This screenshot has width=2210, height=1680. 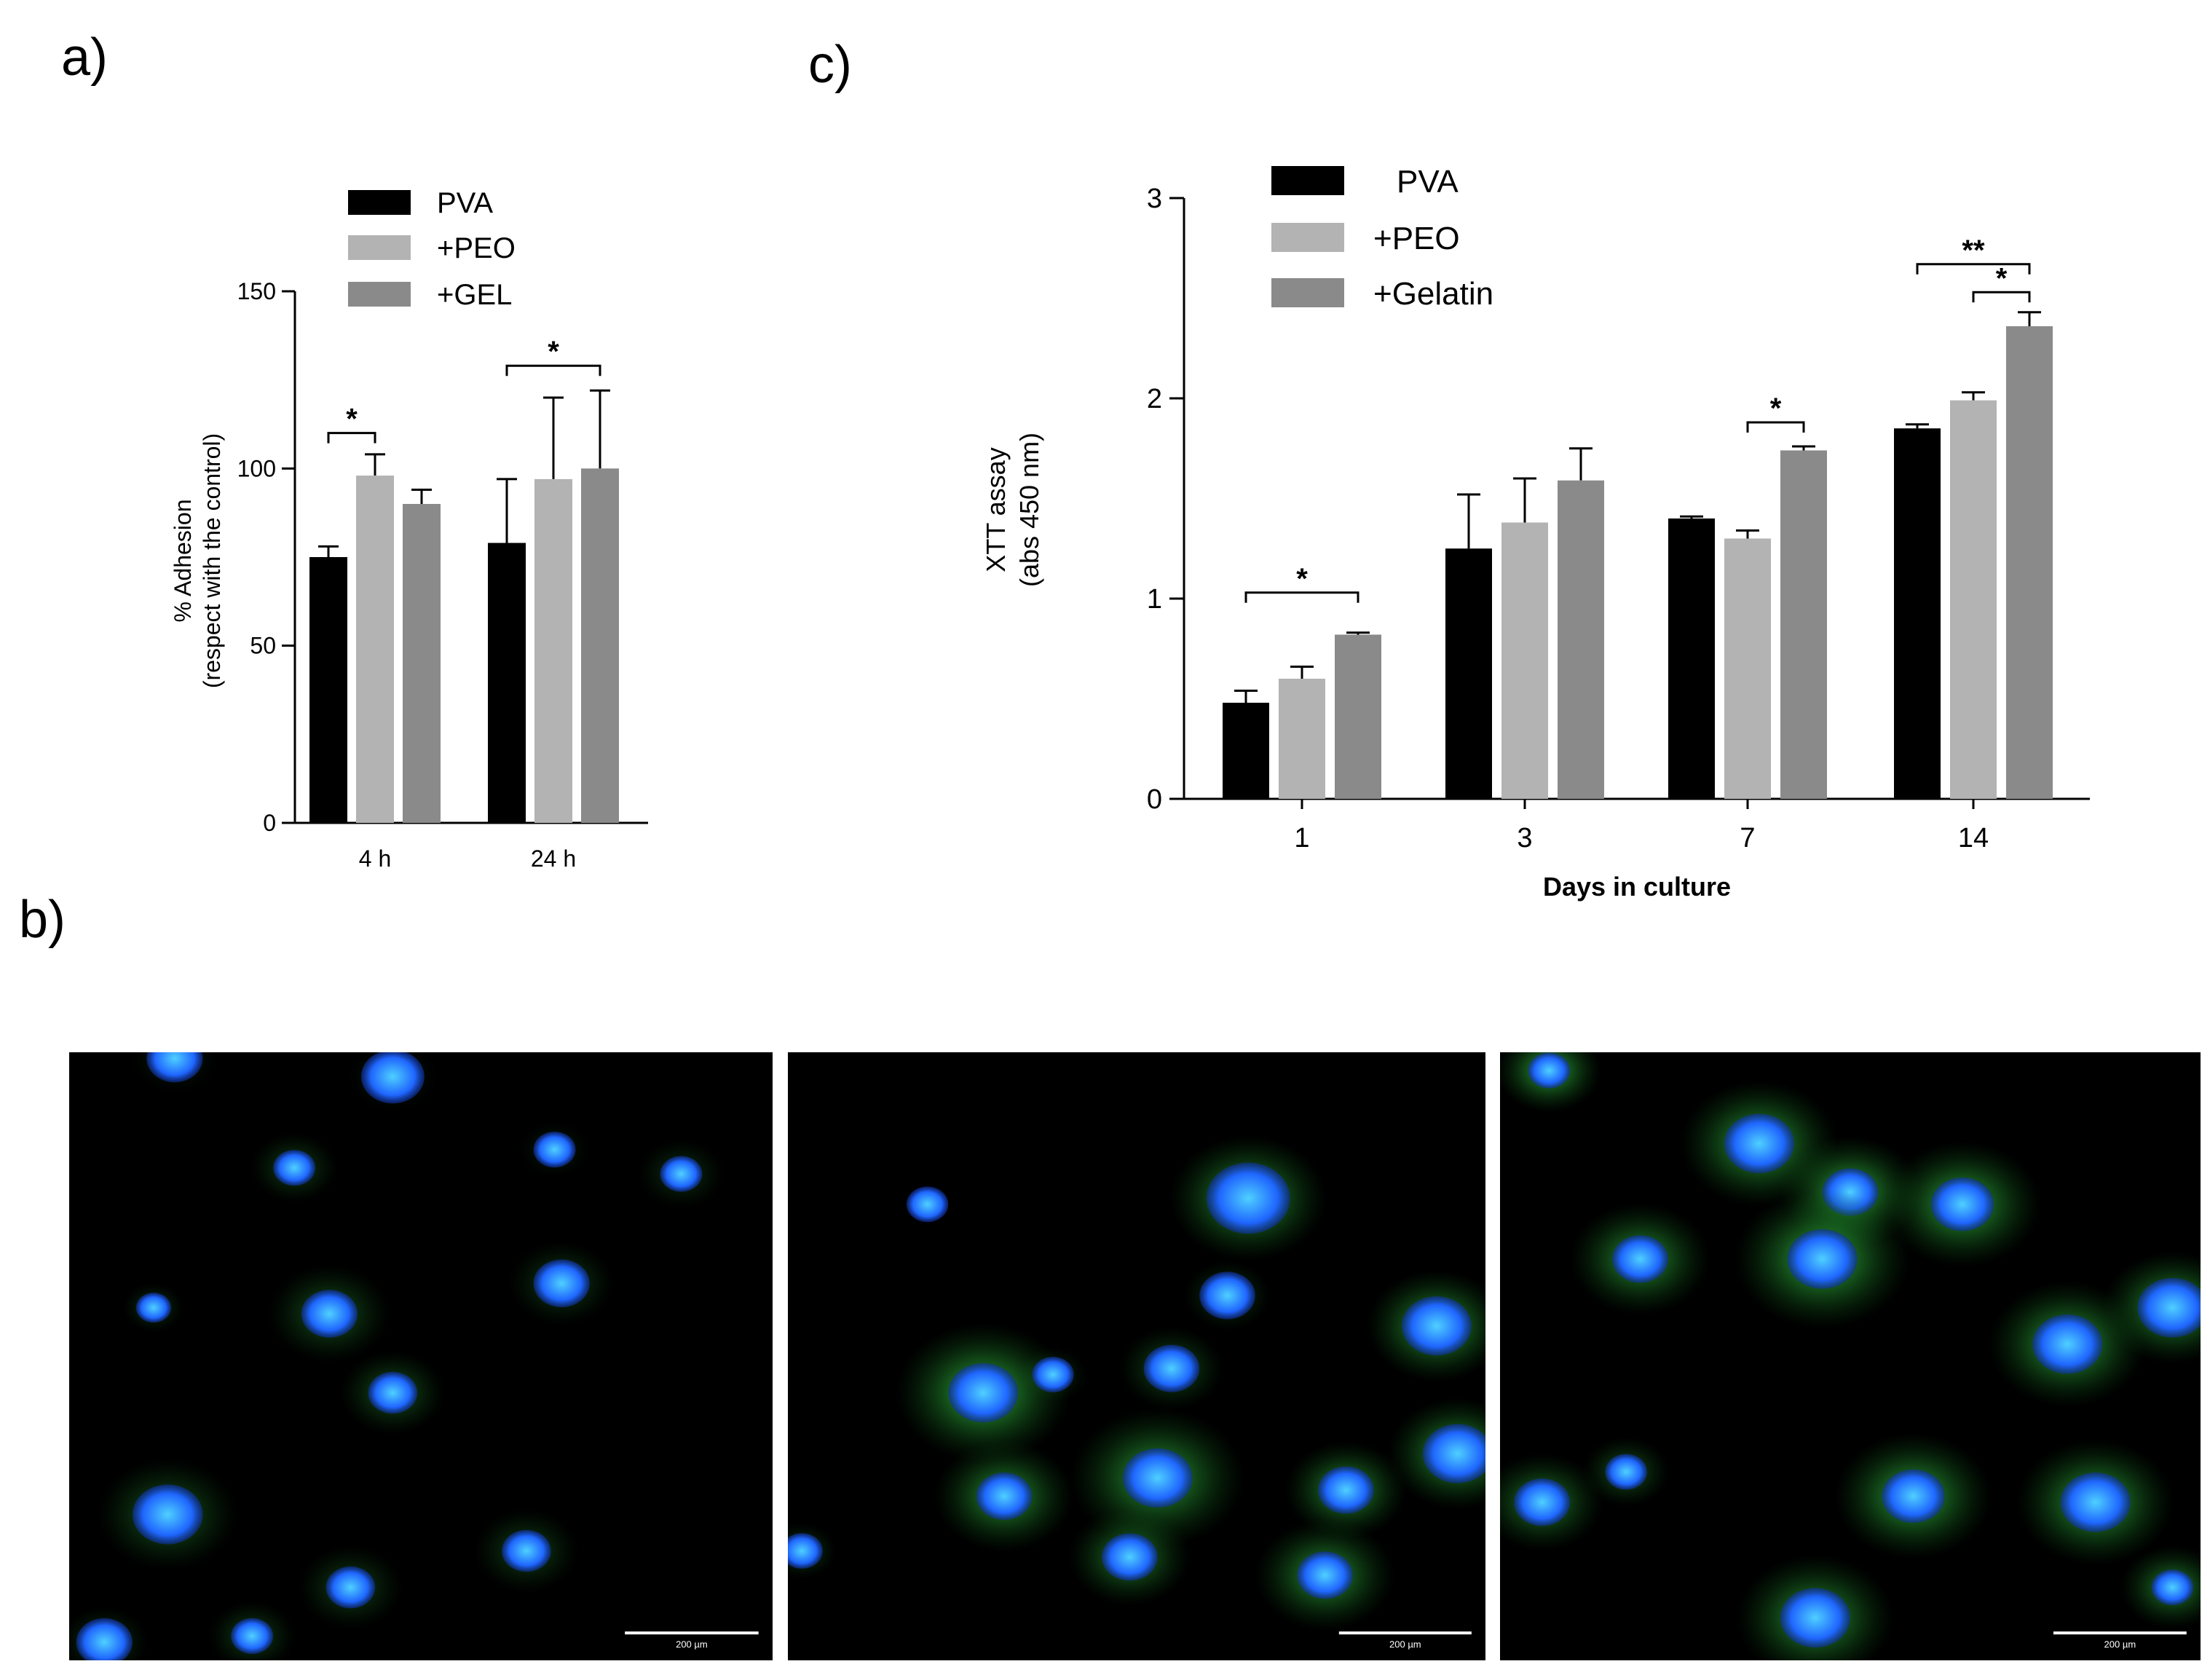 I want to click on legend-label: +GEL, so click(x=474, y=295).